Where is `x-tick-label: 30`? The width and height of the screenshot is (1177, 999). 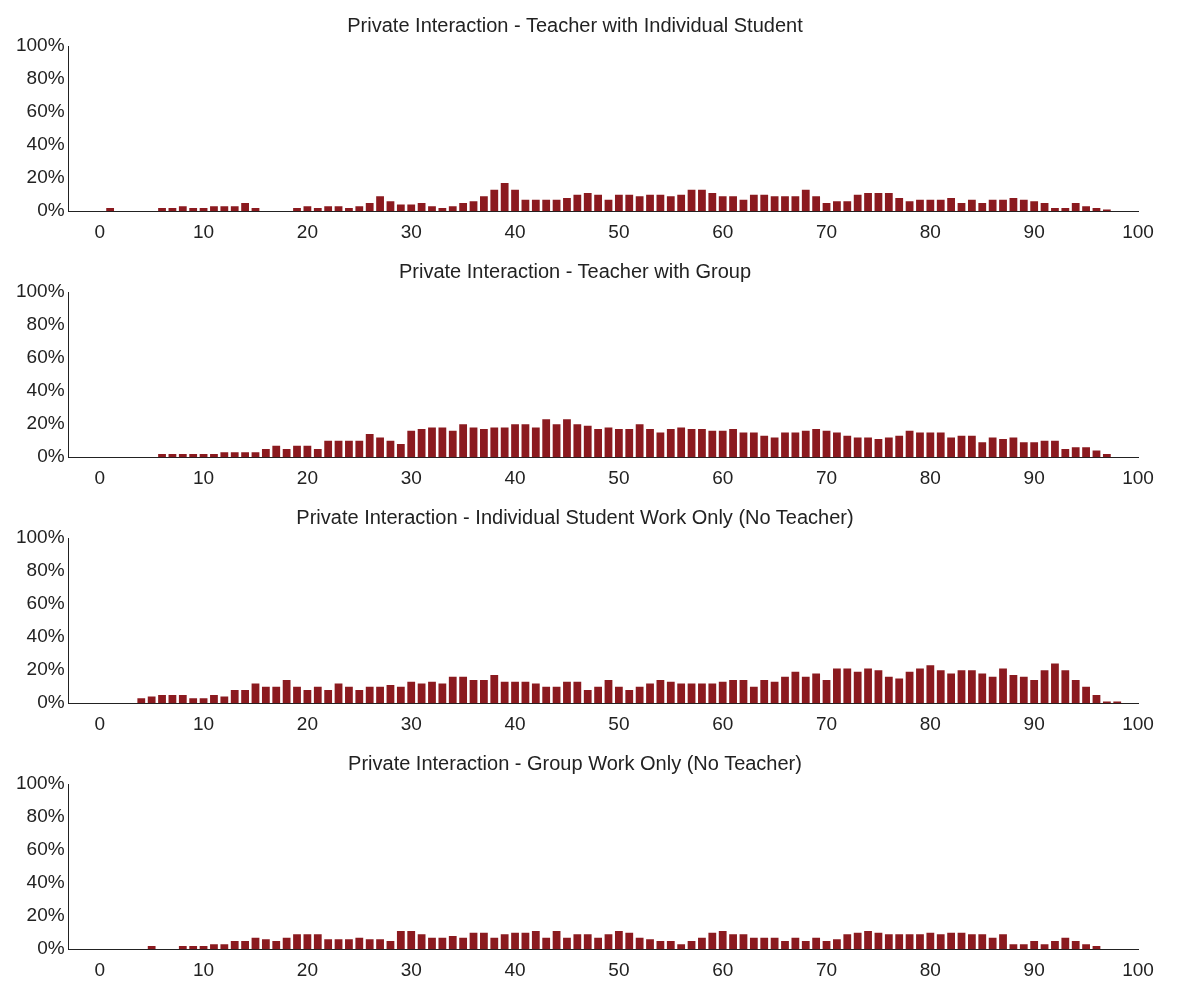 x-tick-label: 30 is located at coordinates (411, 231).